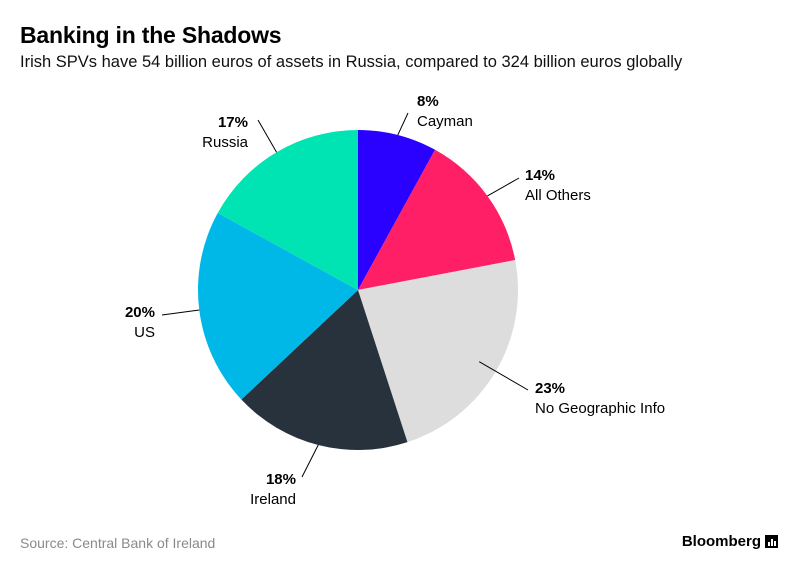 Image resolution: width=800 pixels, height=572 pixels. Describe the element at coordinates (287, 210) in the screenshot. I see `pie-slice-russia` at that location.